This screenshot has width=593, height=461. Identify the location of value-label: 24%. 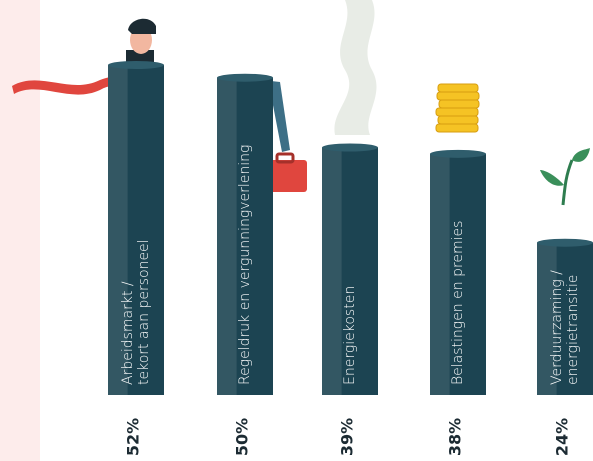
(562, 437).